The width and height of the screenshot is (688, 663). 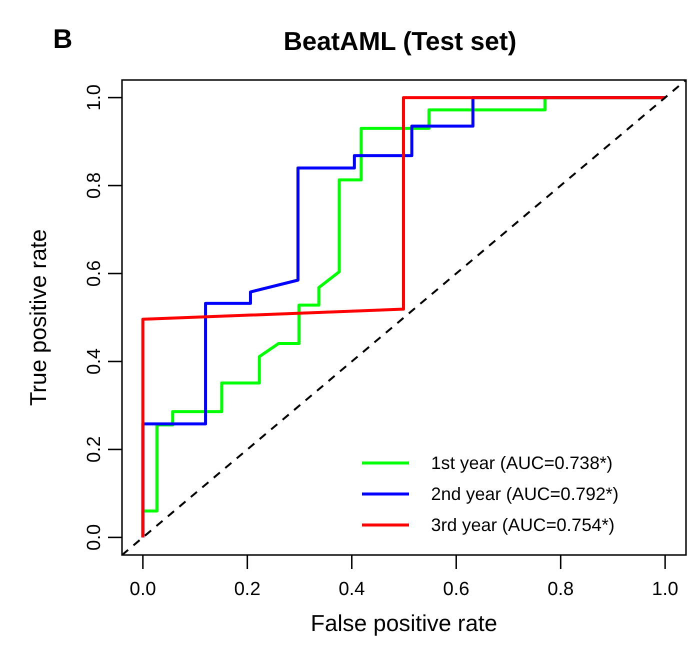 I want to click on text: B, so click(x=62, y=39).